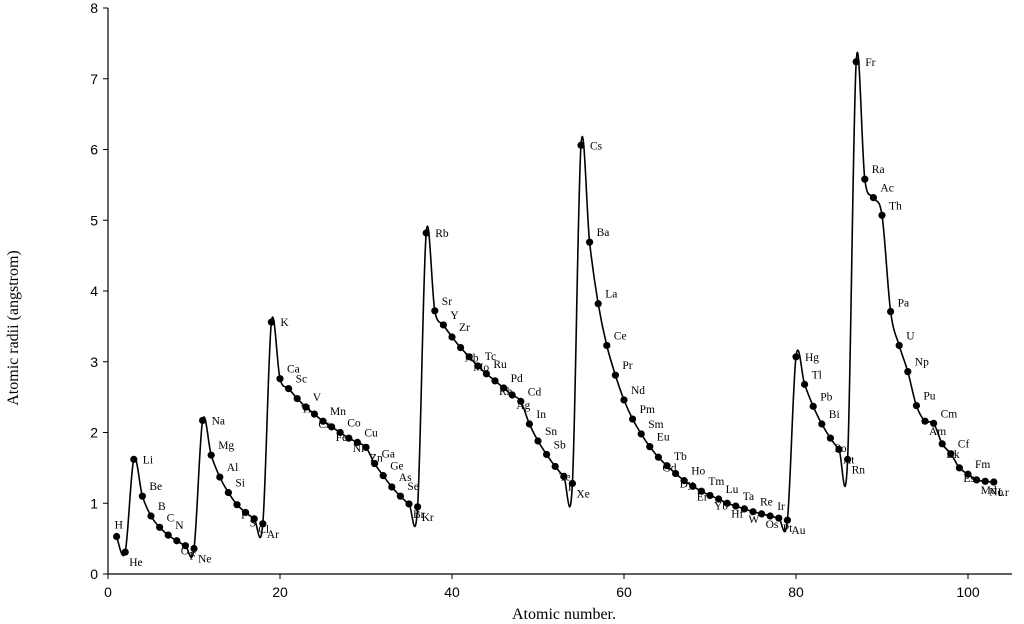  Describe the element at coordinates (204, 560) in the screenshot. I see `element-label-ne: Ne` at that location.